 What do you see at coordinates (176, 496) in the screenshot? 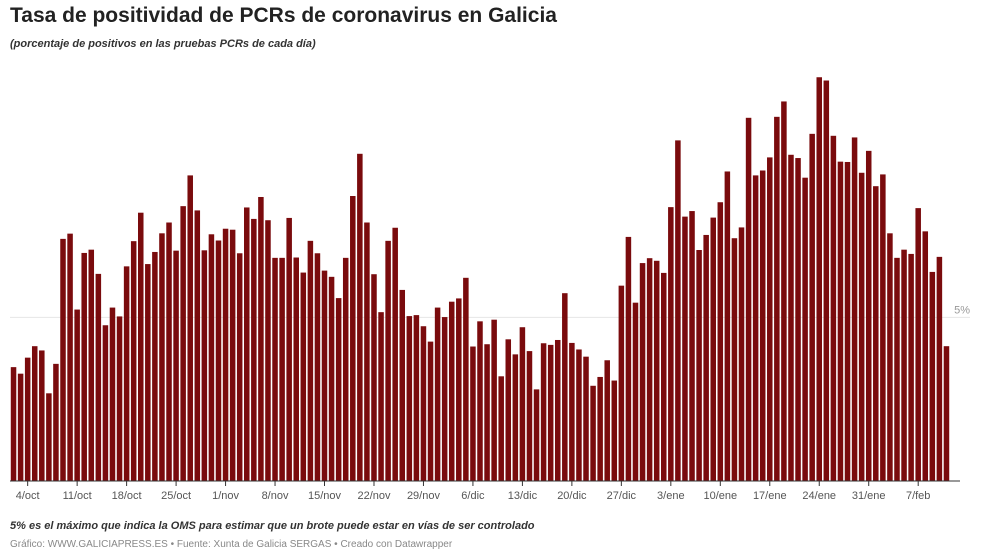
I see `x-tick-label: 25/oct` at bounding box center [176, 496].